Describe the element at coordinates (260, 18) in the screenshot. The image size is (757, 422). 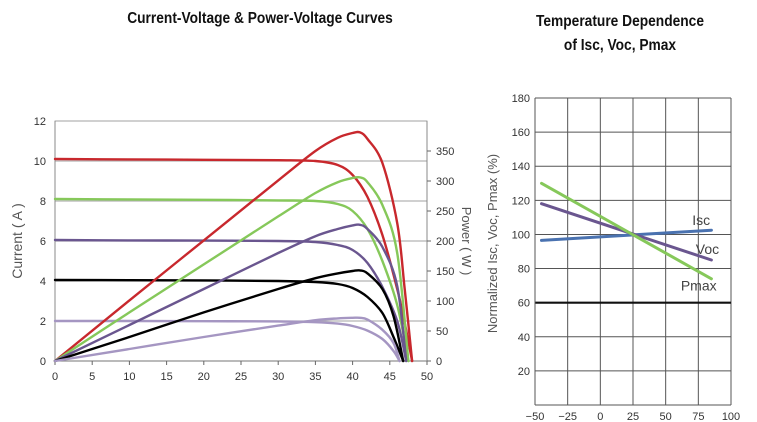
I see `chart-title-iv: Current-Voltage & Power-Voltage Curves` at that location.